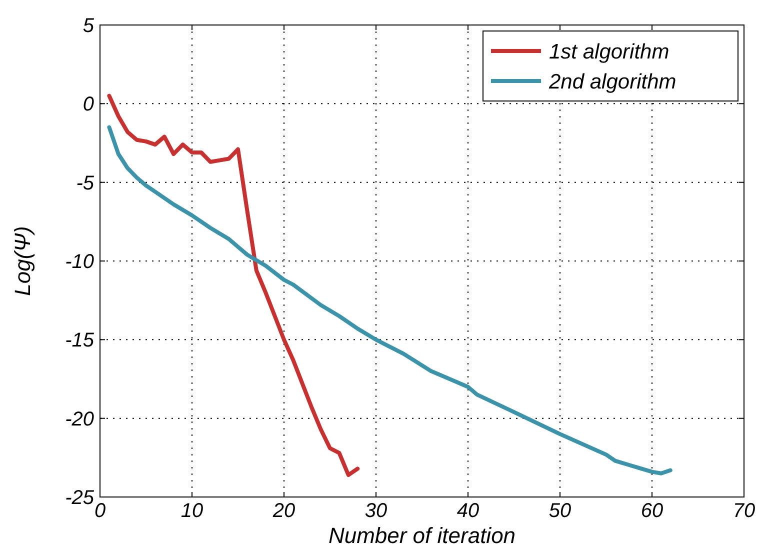  I want to click on y-tick-label: 5, so click(88, 26).